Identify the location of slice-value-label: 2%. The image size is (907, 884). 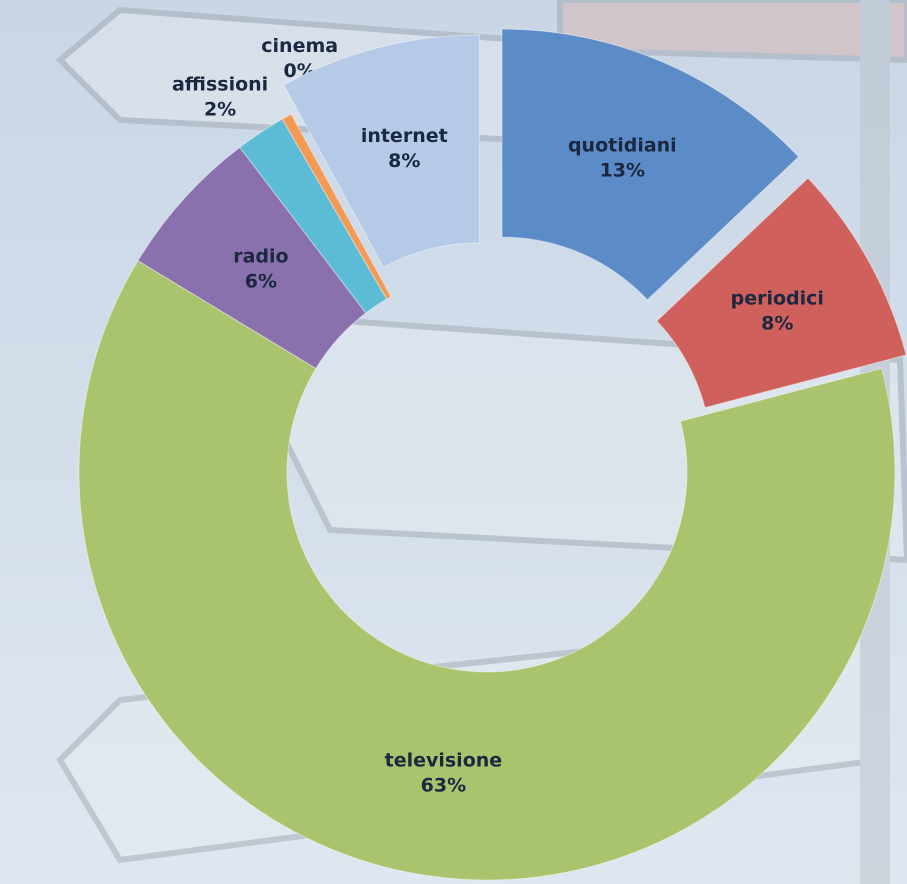
(220, 109).